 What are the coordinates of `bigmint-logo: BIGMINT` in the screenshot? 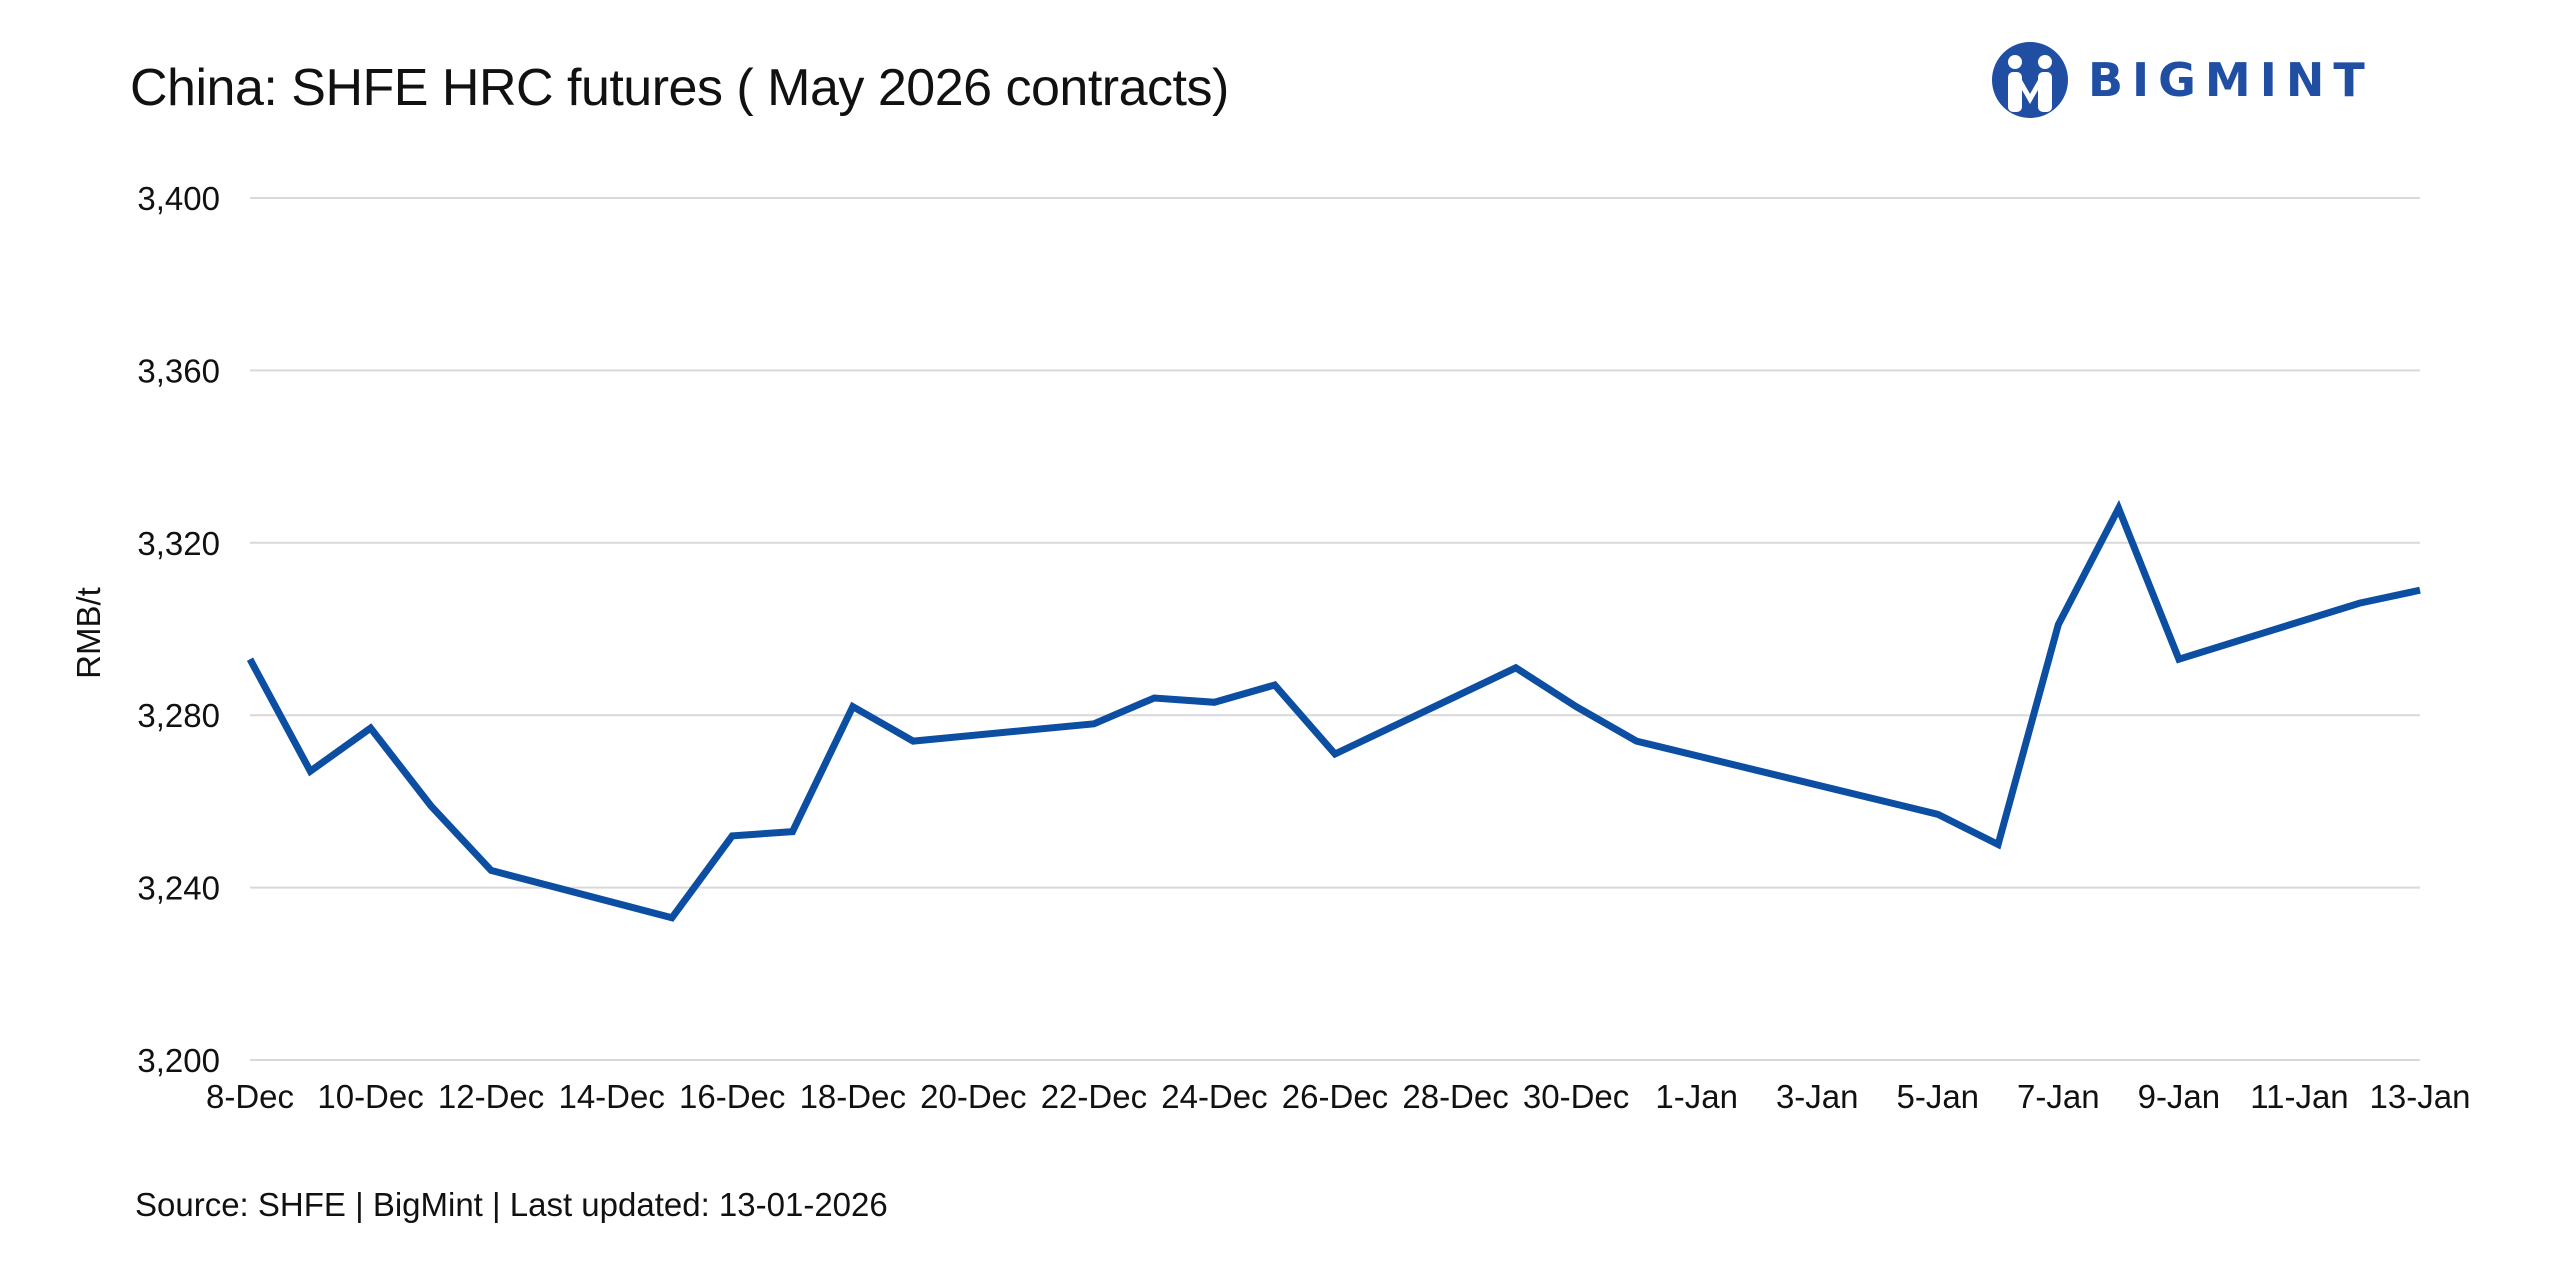 It's located at (2182, 80).